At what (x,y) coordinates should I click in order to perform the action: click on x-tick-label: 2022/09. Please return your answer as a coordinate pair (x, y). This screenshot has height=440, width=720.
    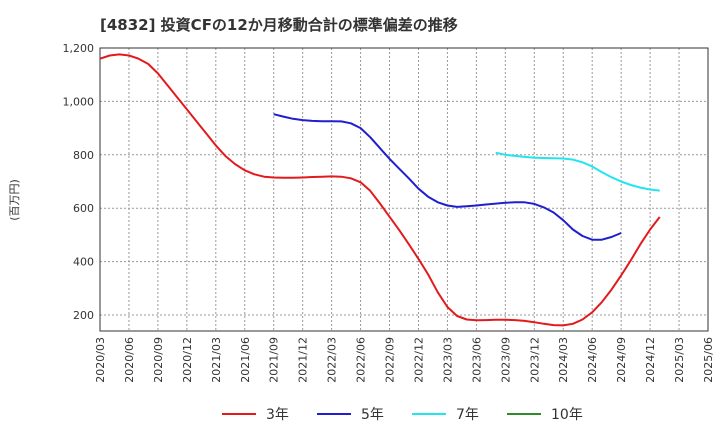
    Looking at the image, I should click on (390, 360).